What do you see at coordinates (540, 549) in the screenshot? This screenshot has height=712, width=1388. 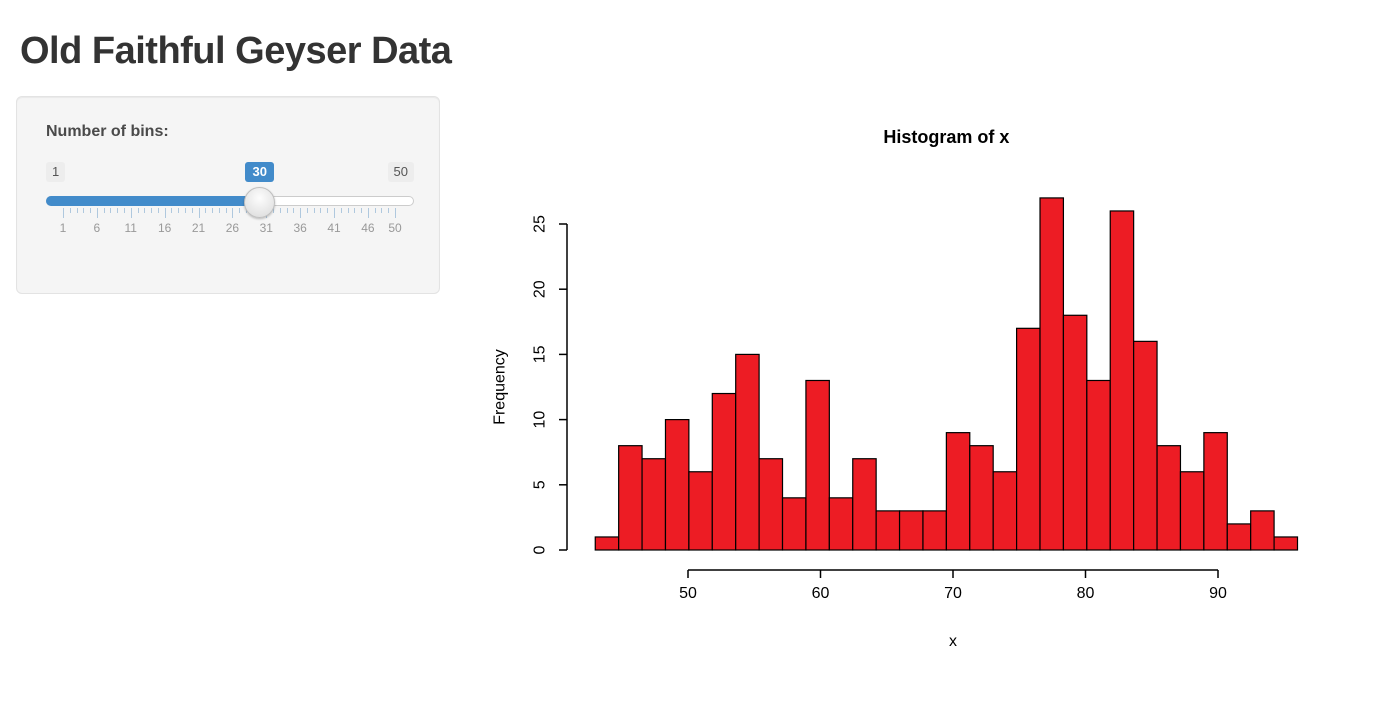 I see `y-tick-label: 0` at bounding box center [540, 549].